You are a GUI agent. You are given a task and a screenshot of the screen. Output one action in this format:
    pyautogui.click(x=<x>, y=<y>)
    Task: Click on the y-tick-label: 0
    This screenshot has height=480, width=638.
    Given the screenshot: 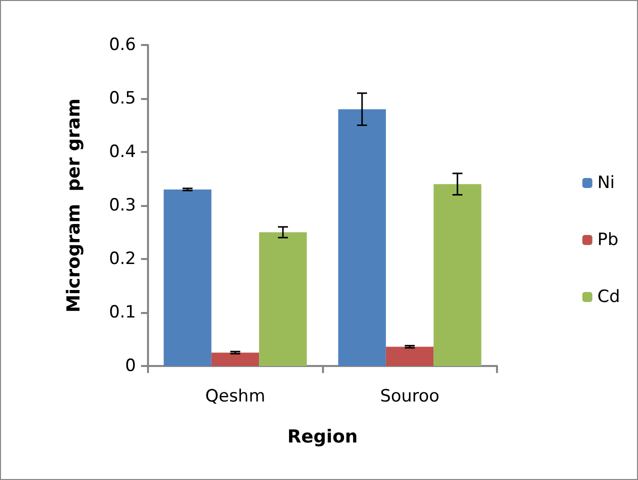 What is the action you would take?
    pyautogui.click(x=130, y=366)
    